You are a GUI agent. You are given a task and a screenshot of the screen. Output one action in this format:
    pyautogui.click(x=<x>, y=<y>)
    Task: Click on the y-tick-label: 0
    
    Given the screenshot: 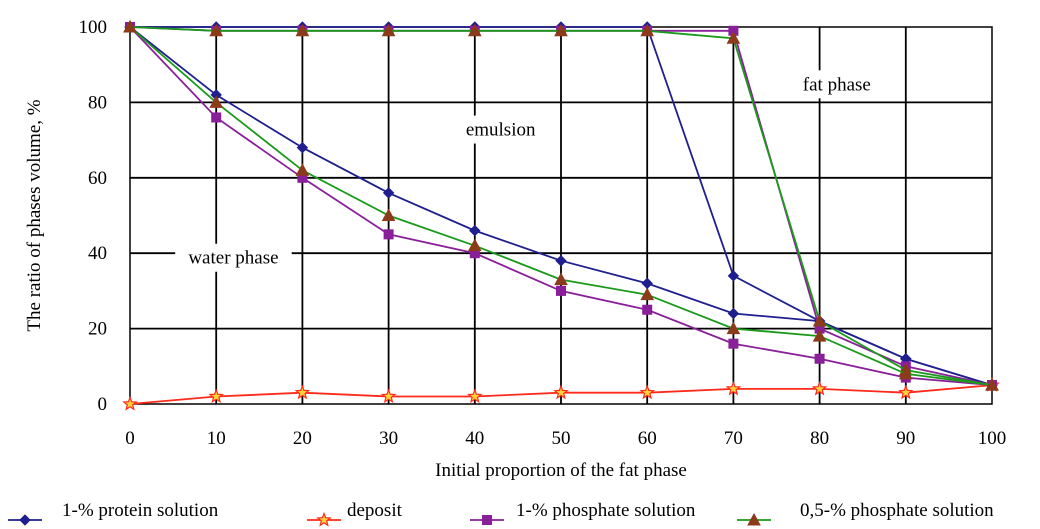 What is the action you would take?
    pyautogui.click(x=103, y=404)
    